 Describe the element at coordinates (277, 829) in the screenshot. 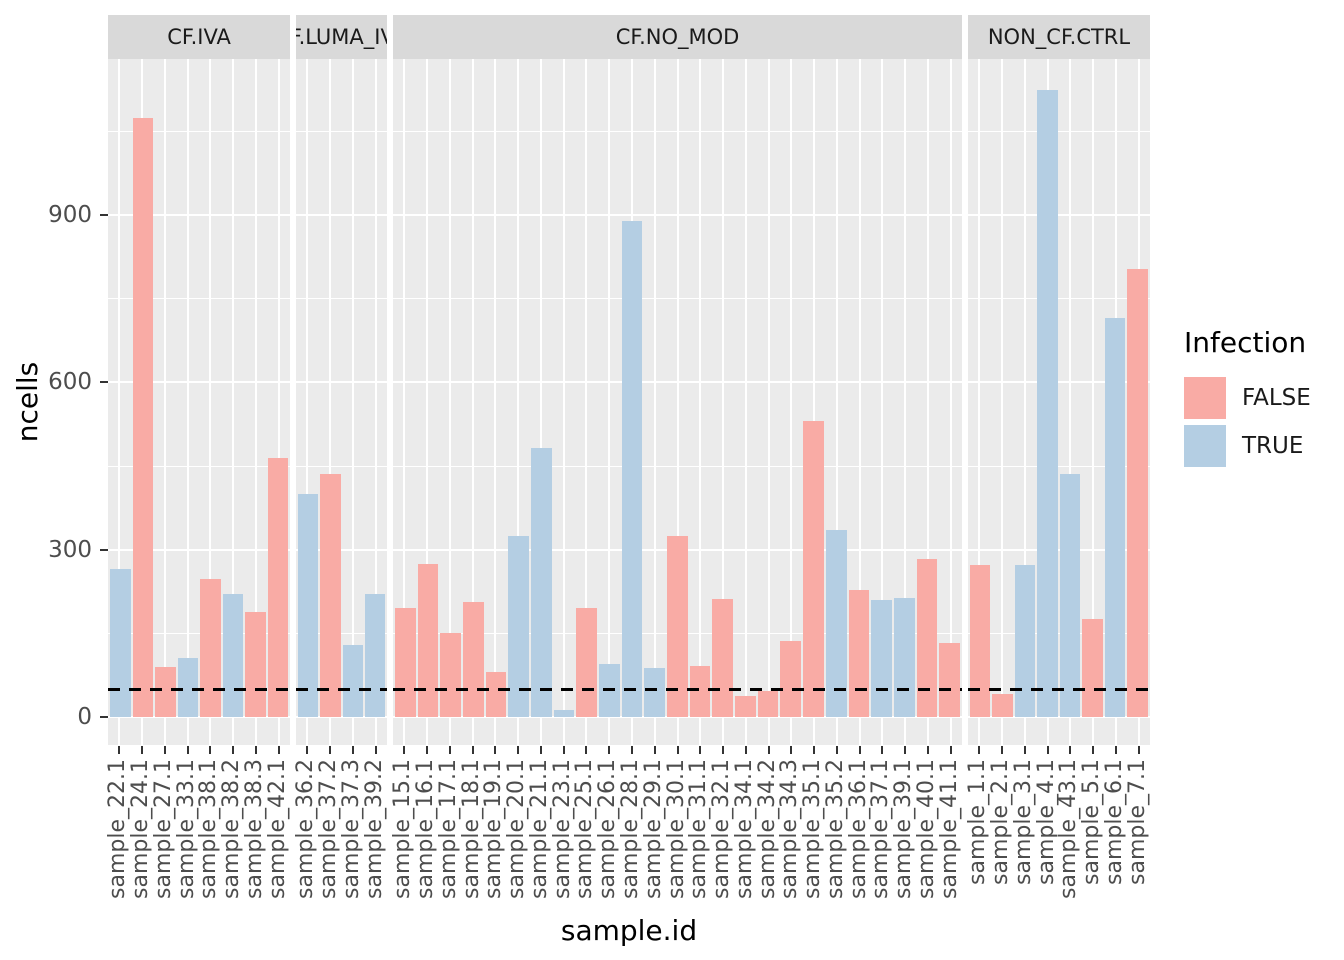

I see `x-tick-label-text: sample_42.1` at that location.